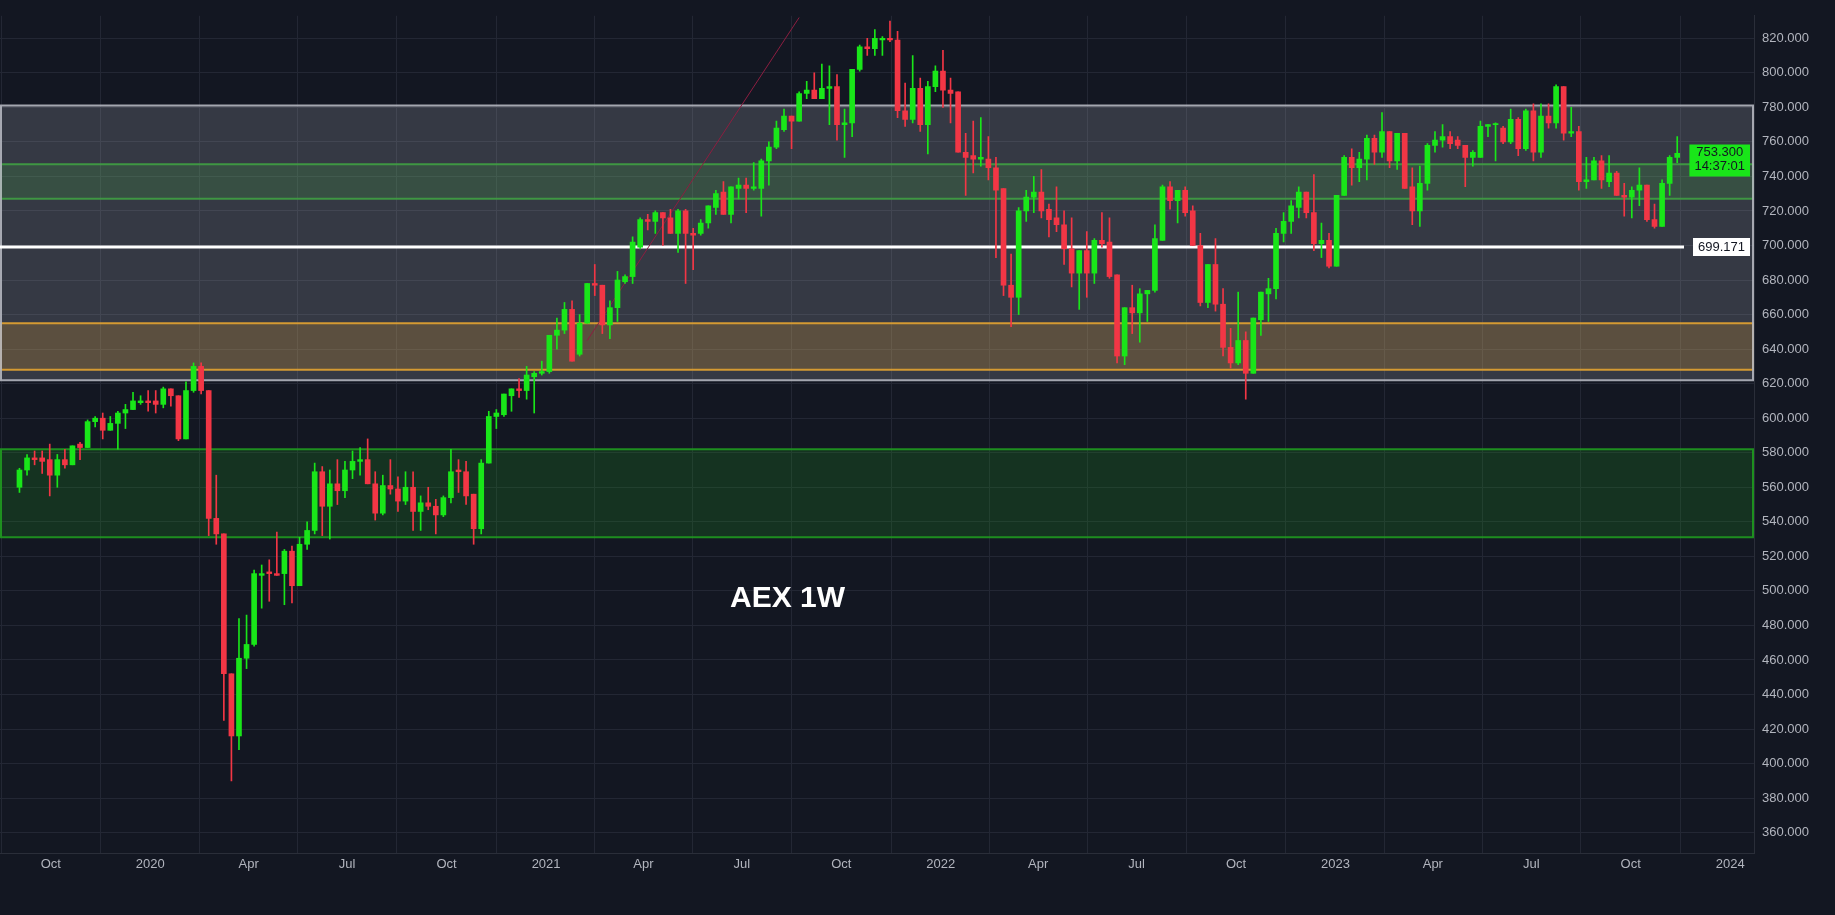 The height and width of the screenshot is (915, 1835). What do you see at coordinates (1785, 694) in the screenshot?
I see `y-tick-label: 440.000` at bounding box center [1785, 694].